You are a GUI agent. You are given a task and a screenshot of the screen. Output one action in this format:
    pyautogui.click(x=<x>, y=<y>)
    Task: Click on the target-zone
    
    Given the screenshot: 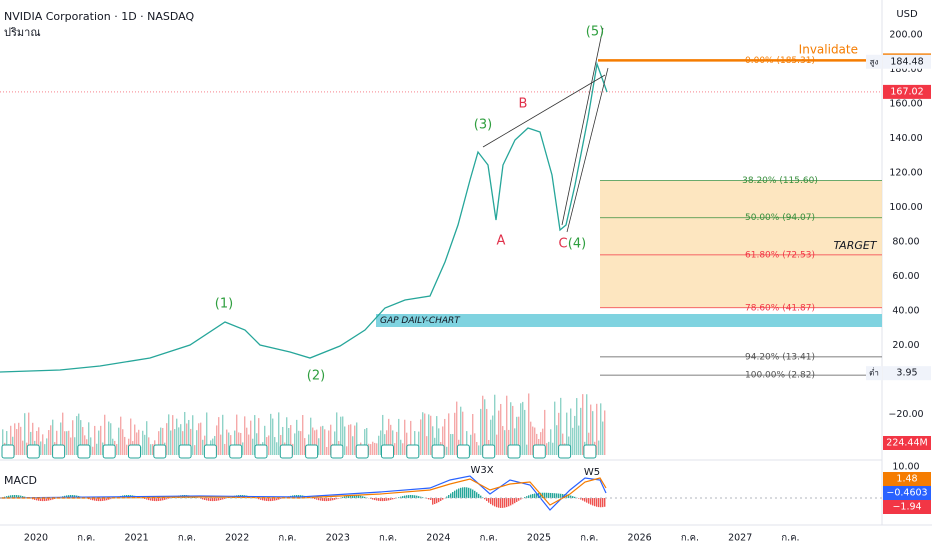 What is the action you would take?
    pyautogui.click(x=741, y=244)
    